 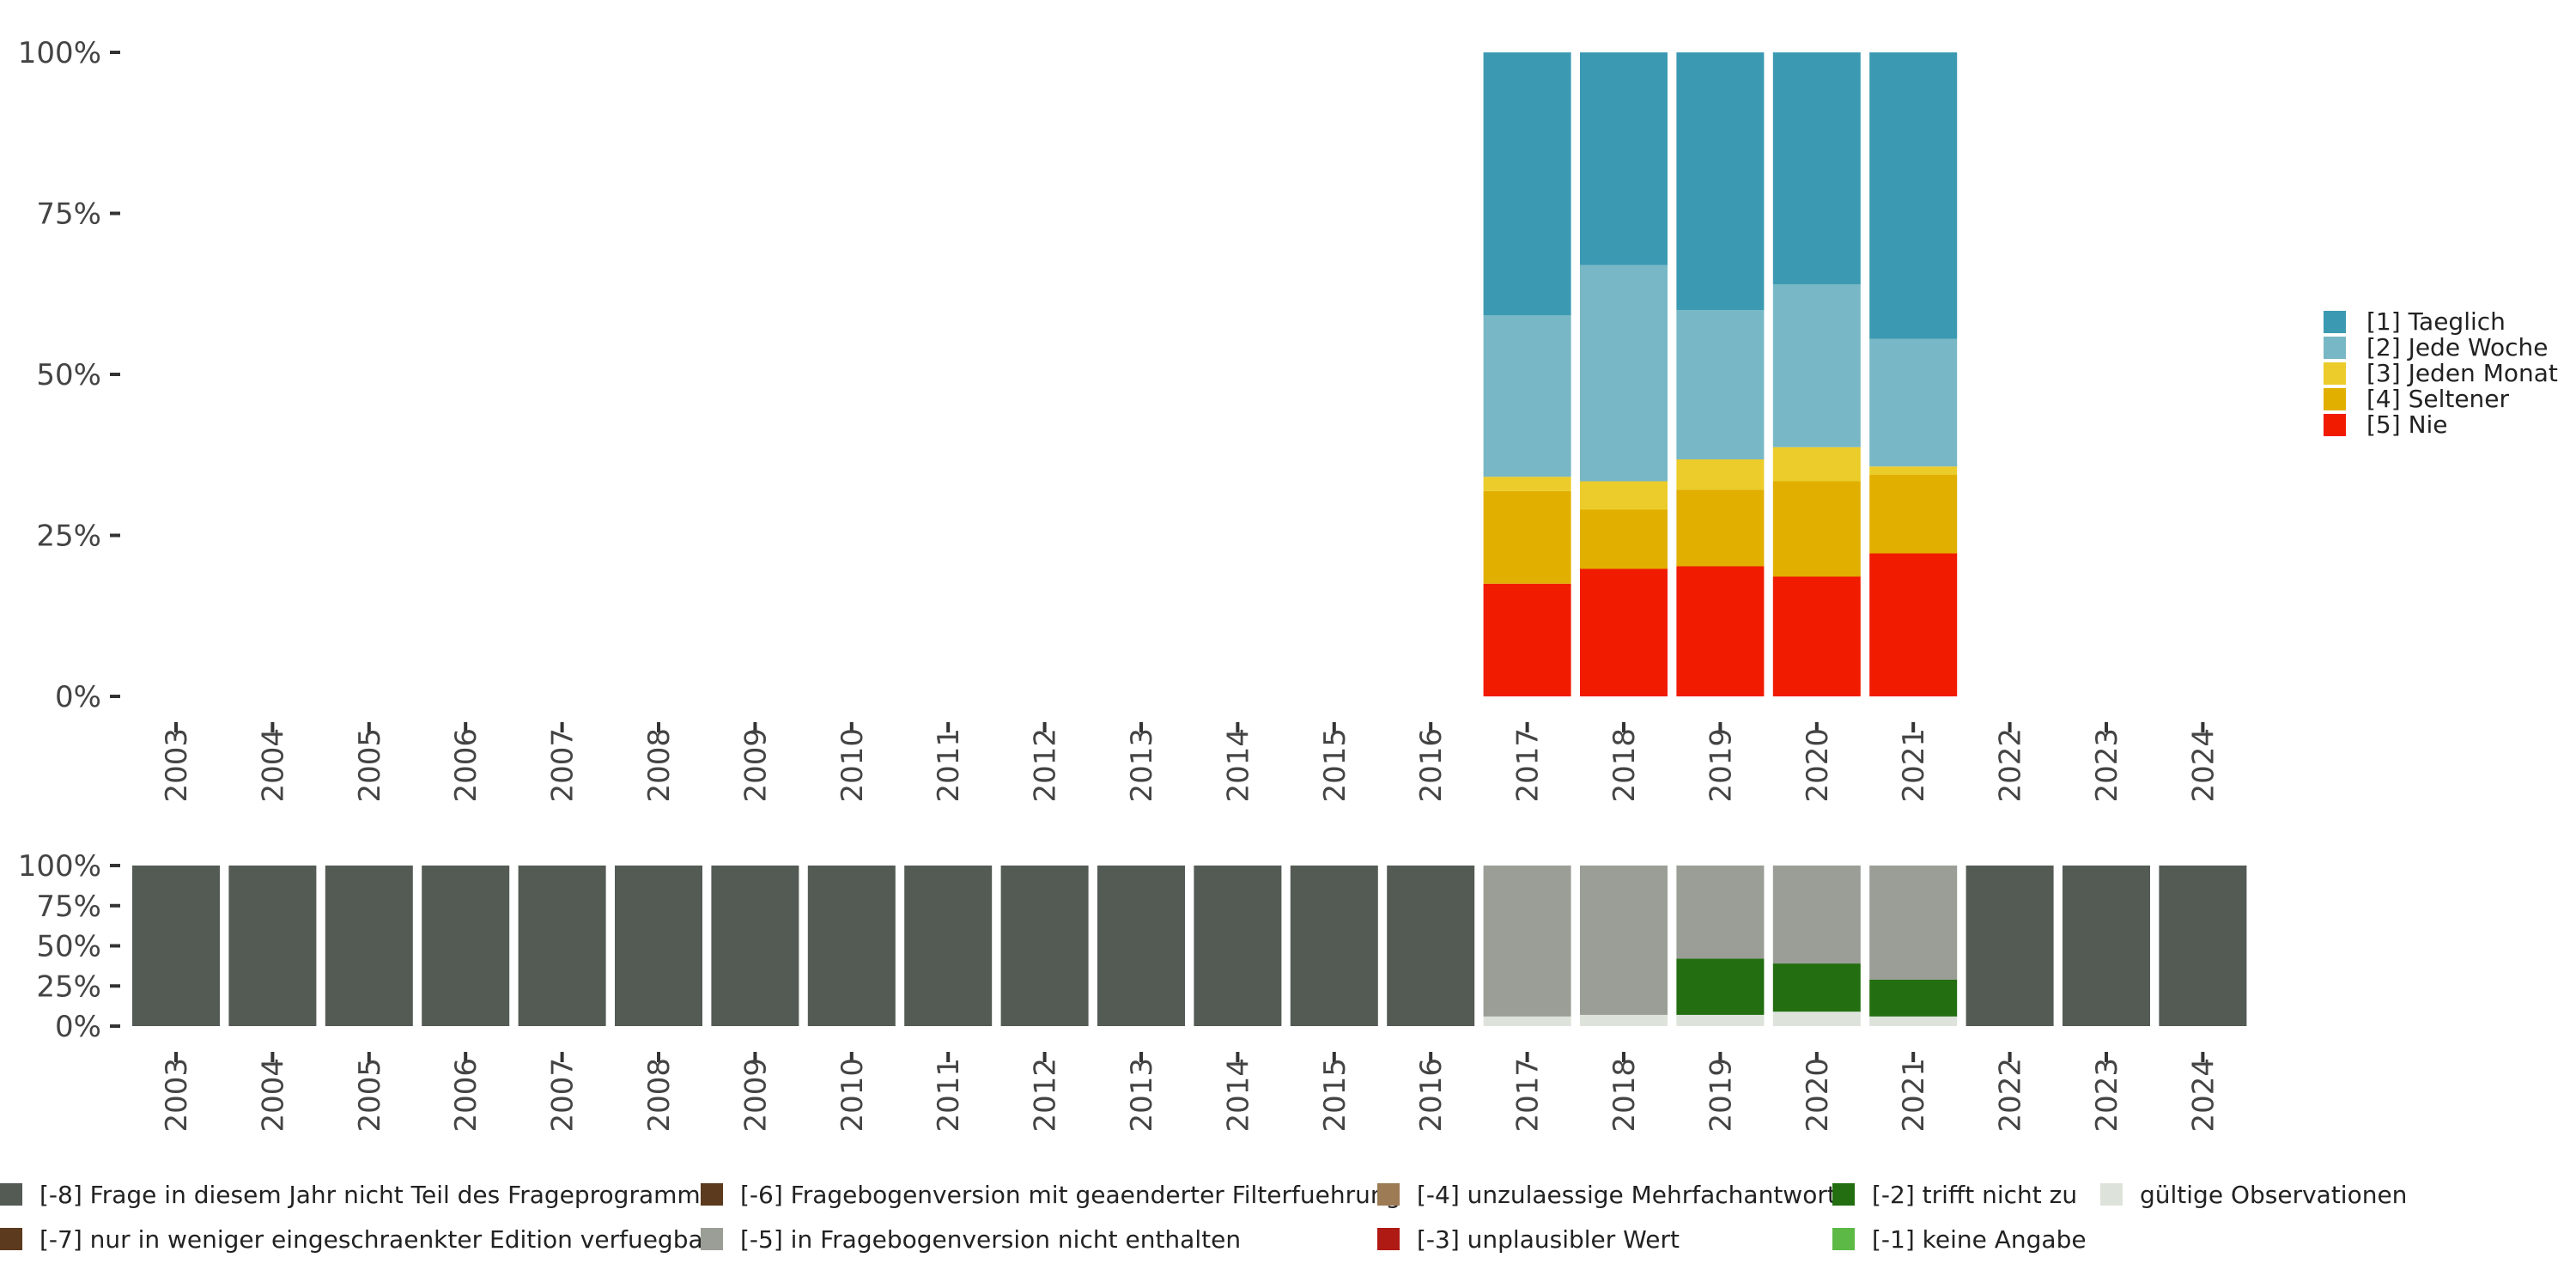 I want to click on bottom-x-tick-label: 2019, so click(x=1721, y=1096).